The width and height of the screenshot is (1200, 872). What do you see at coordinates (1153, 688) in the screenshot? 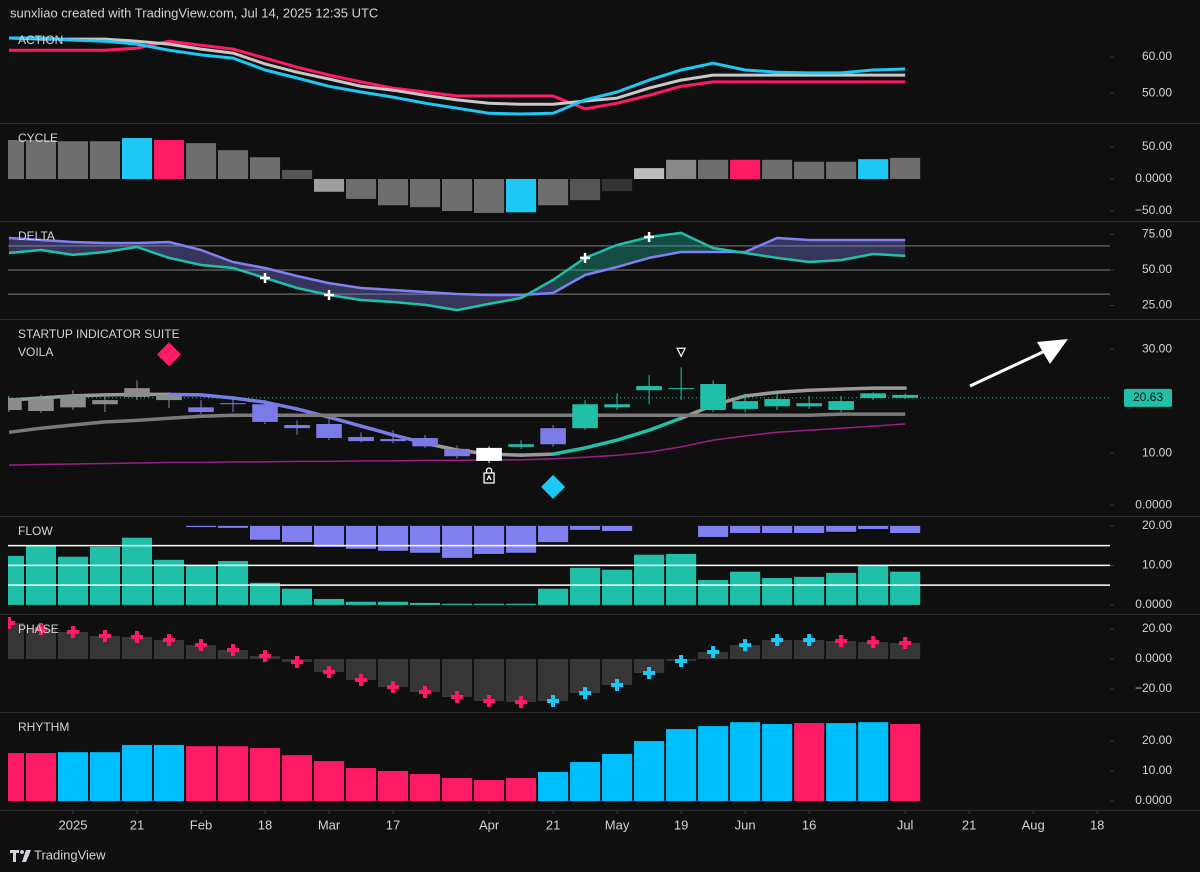
I see `y-tick-label: −20.00` at bounding box center [1153, 688].